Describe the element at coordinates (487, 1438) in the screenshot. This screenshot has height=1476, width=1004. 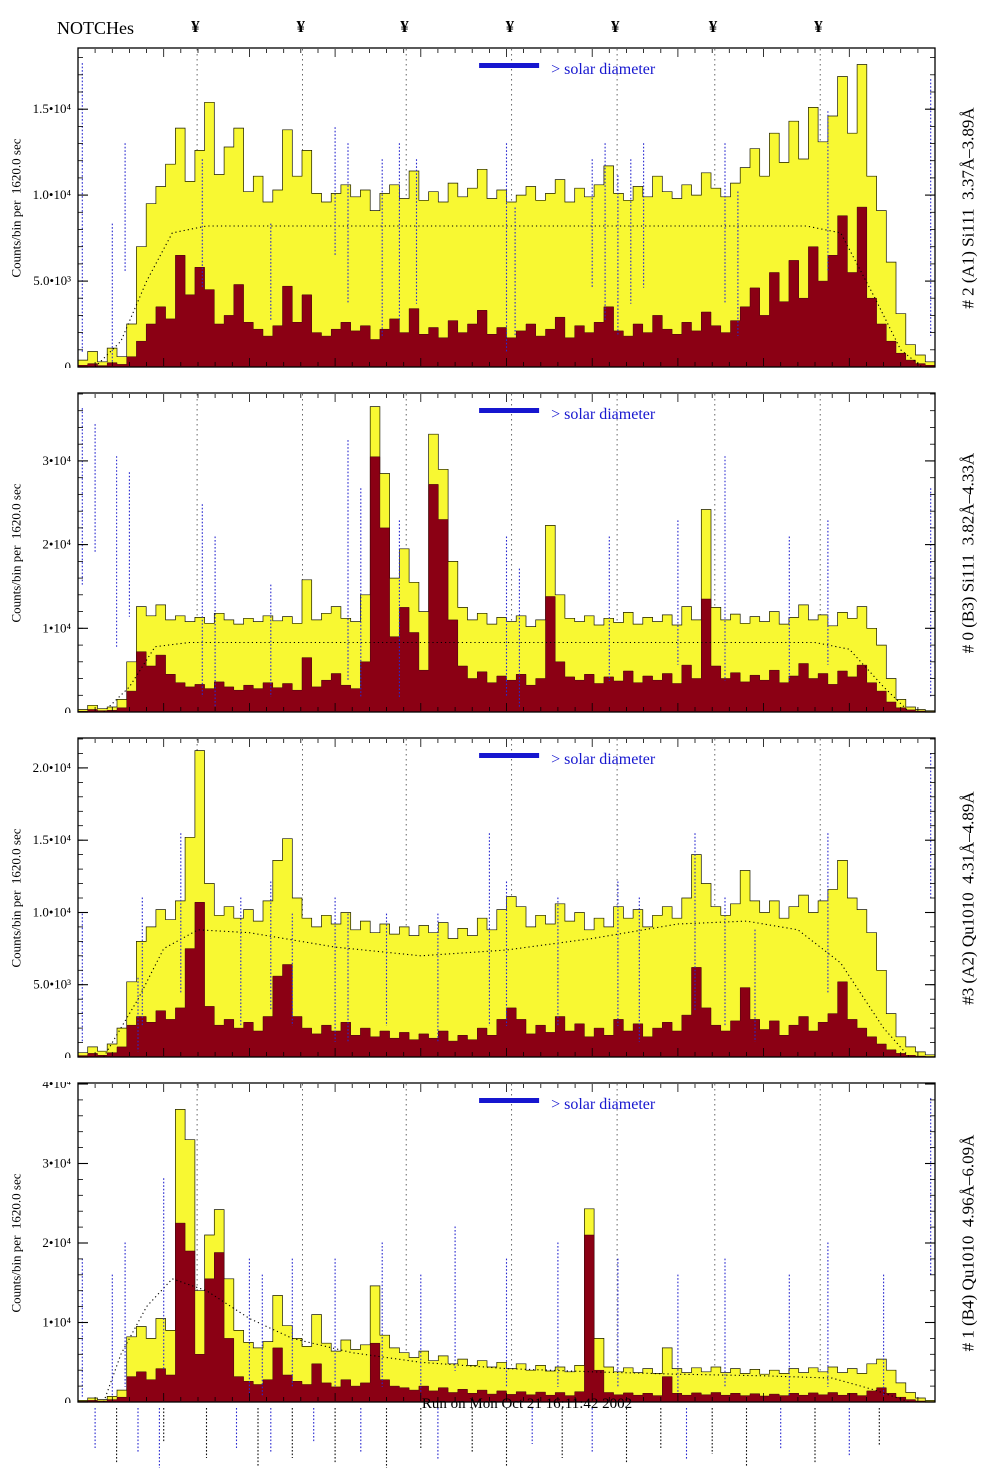
I see `bottom-annotation-strip` at that location.